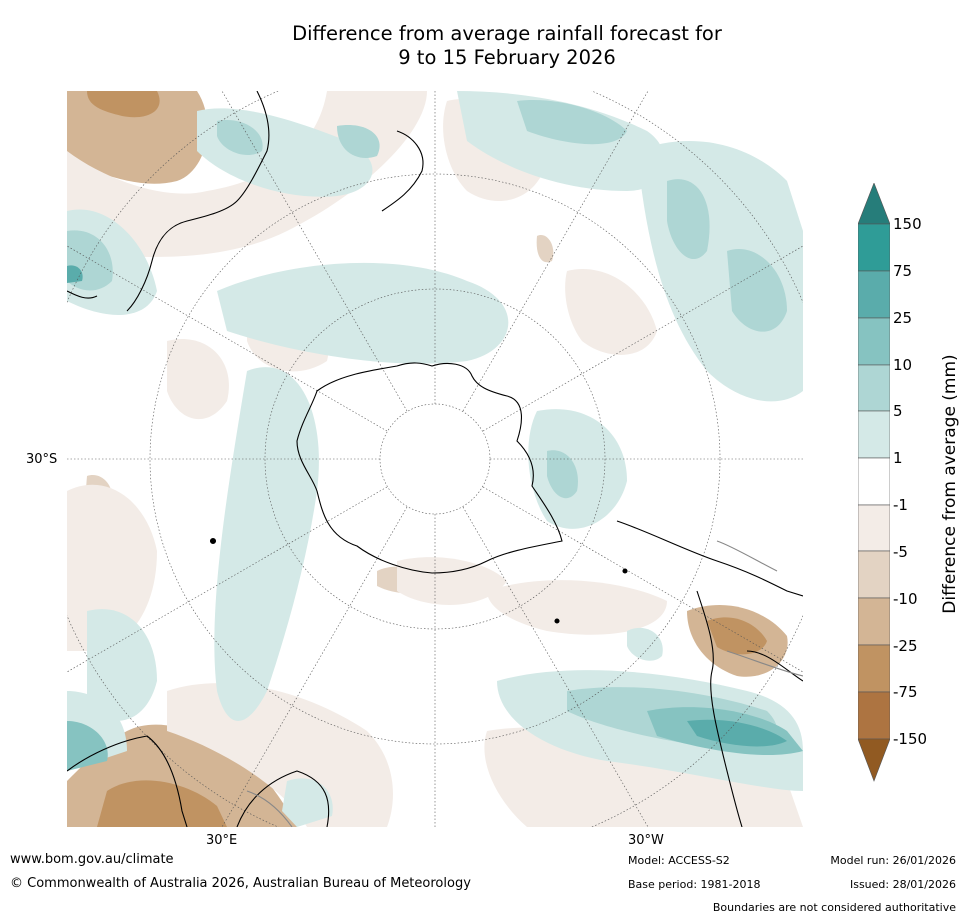 This screenshot has width=965, height=919. I want to click on colorbar-segment-m25tom75, so click(874, 668).